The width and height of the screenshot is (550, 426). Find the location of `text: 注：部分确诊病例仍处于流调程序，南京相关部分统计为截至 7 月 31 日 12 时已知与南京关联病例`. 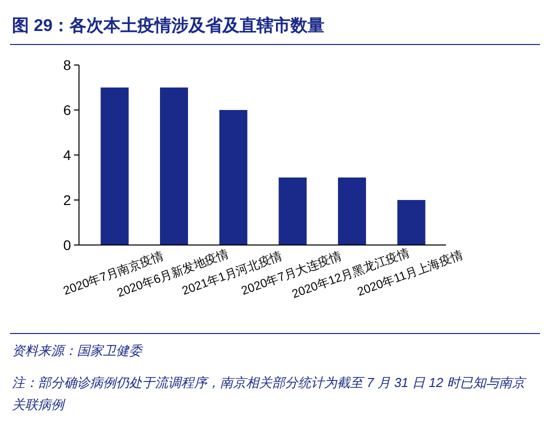

text: 注：部分确诊病例仍处于流调程序，南京相关部分统计为截至 7 月 31 日 12 时已知与南京关联病例 is located at coordinates (270, 394).